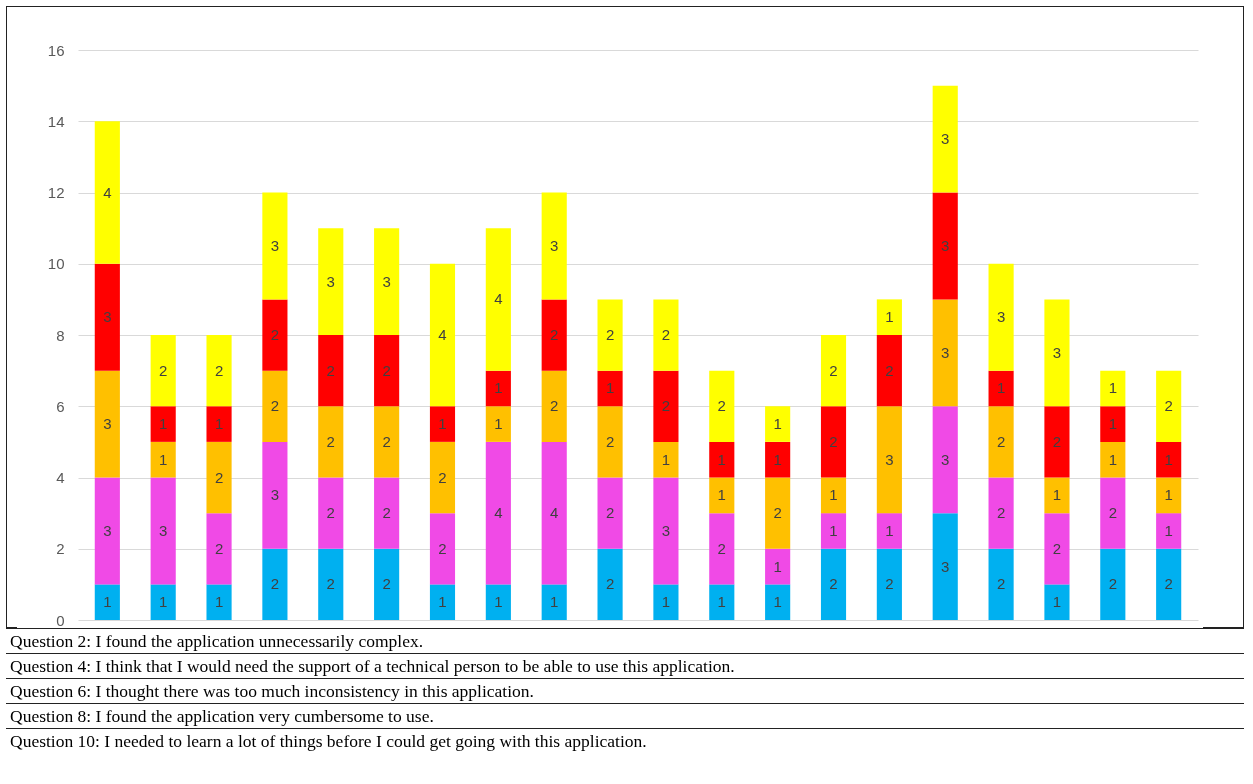  What do you see at coordinates (60, 549) in the screenshot?
I see `y-tick-label: 2` at bounding box center [60, 549].